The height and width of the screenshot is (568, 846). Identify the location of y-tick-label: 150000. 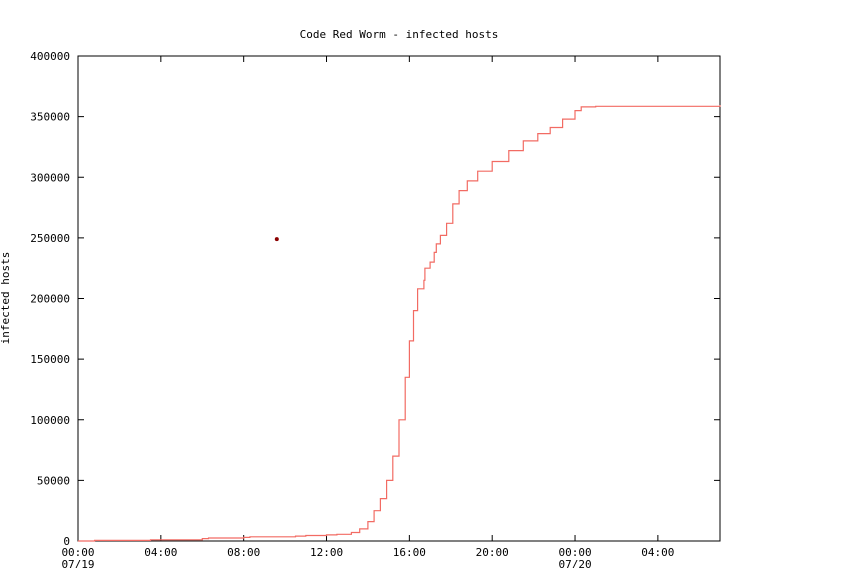
(50, 359).